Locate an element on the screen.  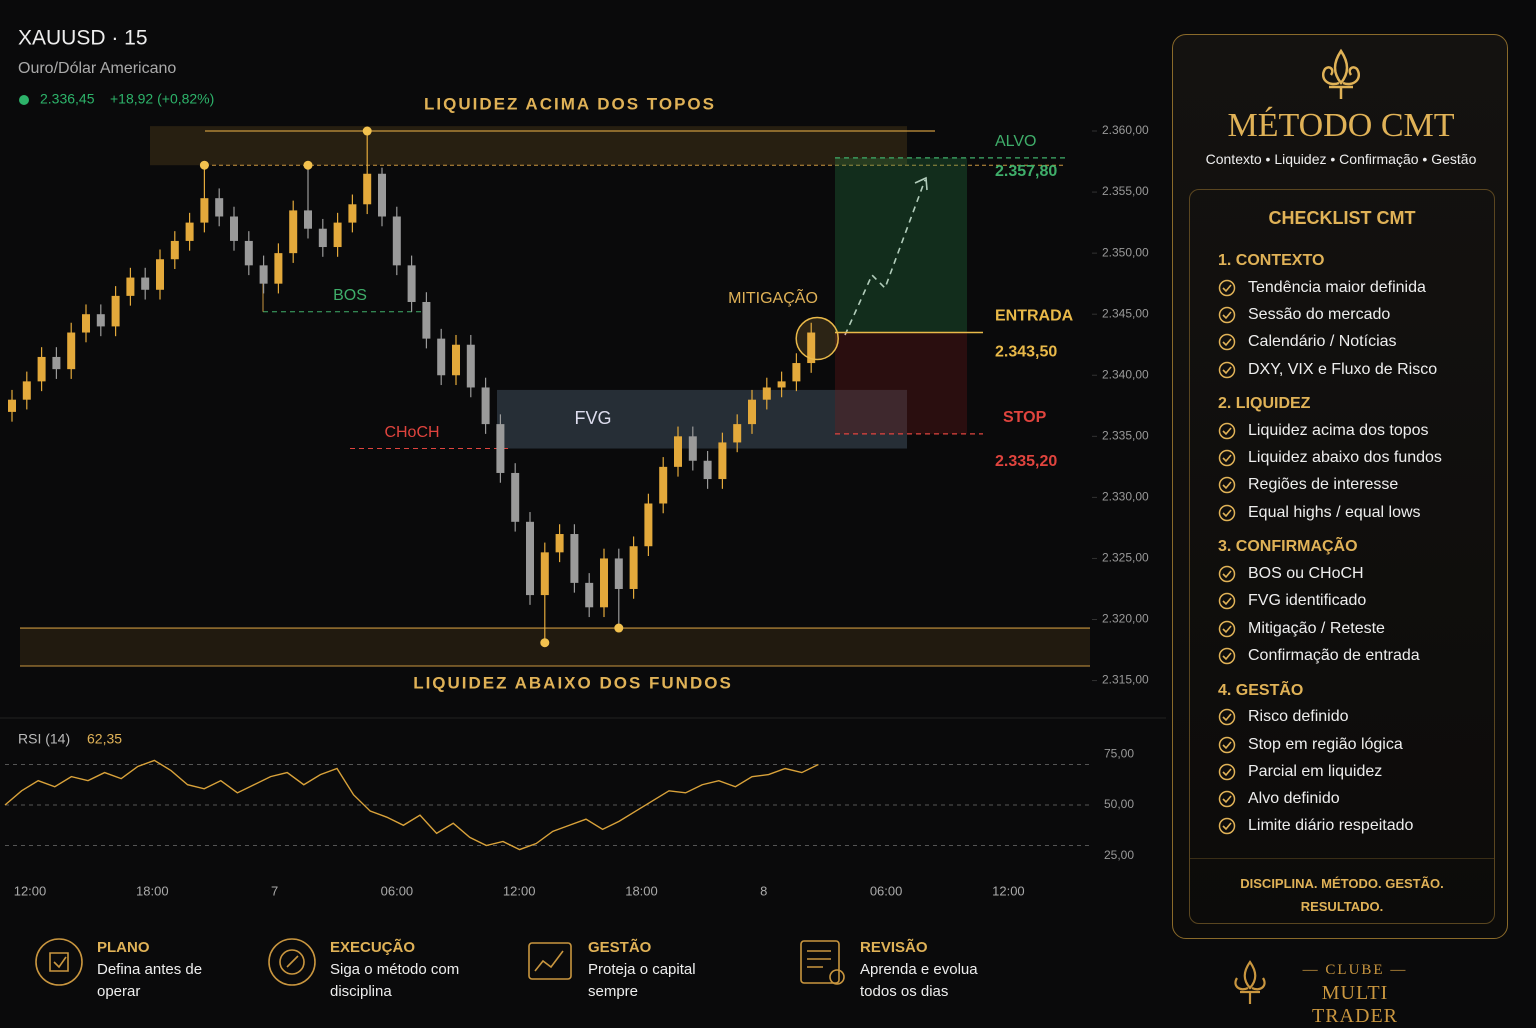
check-item: Liquidez abaixo dos fundos is located at coordinates (1353, 457).